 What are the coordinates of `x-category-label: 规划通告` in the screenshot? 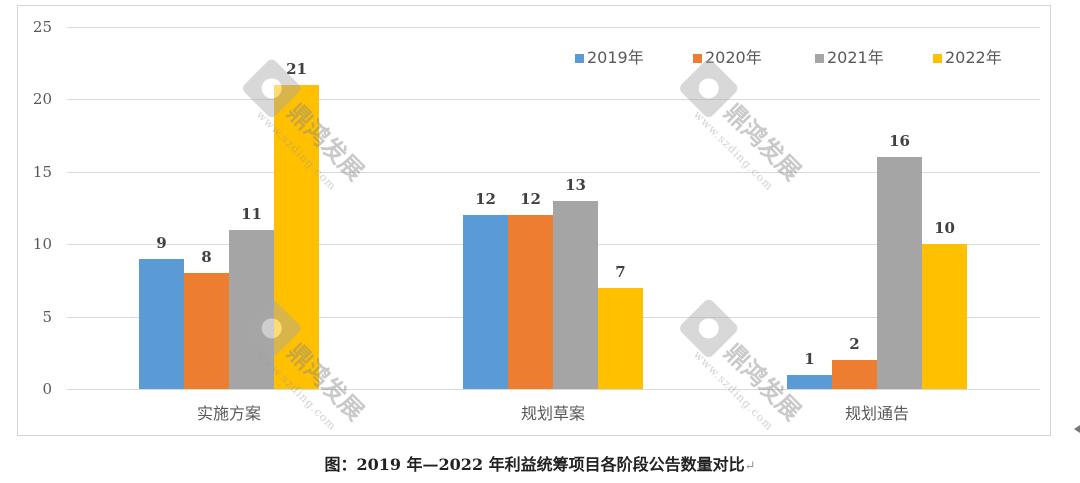 It's located at (876, 413).